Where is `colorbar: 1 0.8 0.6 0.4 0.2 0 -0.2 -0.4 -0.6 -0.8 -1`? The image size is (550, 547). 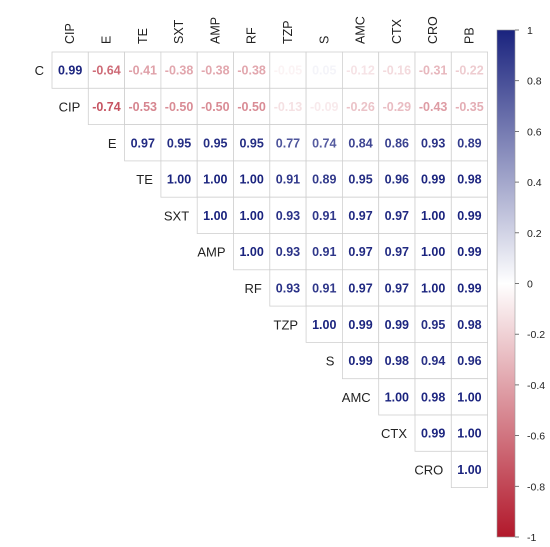 colorbar: 1 0.8 0.6 0.4 0.2 0 -0.2 -0.4 -0.6 -0.8 -1 is located at coordinates (520, 284).